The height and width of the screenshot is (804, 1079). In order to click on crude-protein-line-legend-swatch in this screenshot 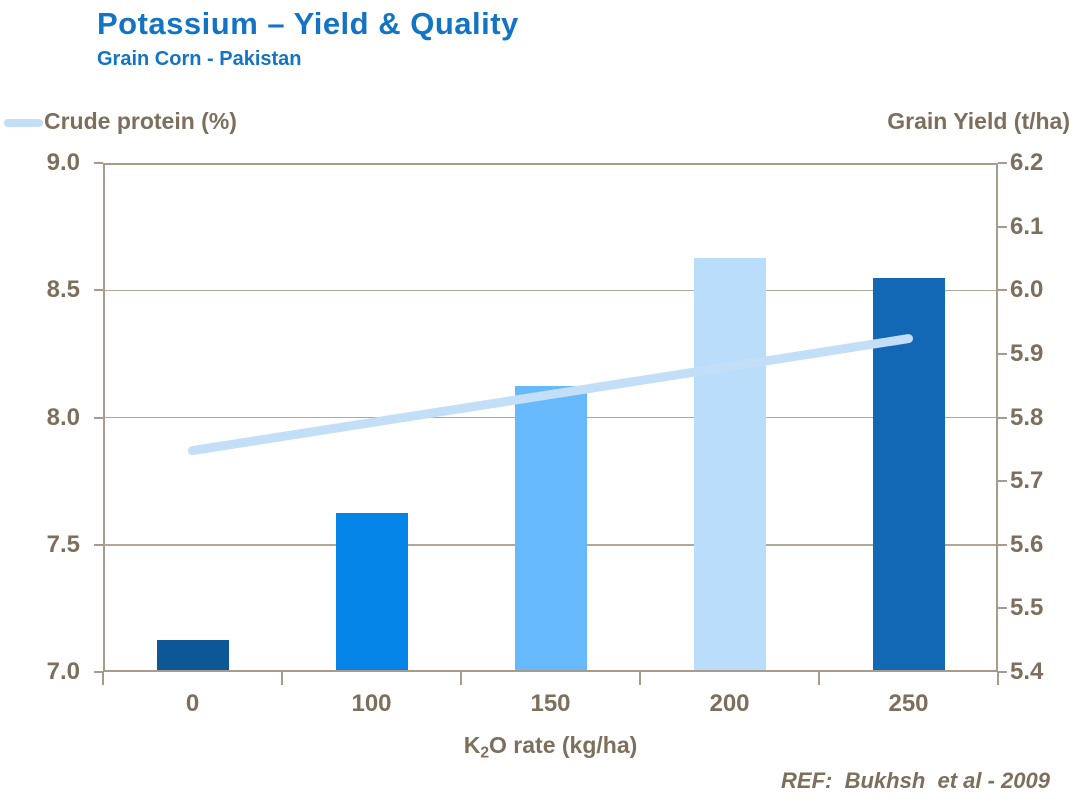, I will do `click(23, 123)`.